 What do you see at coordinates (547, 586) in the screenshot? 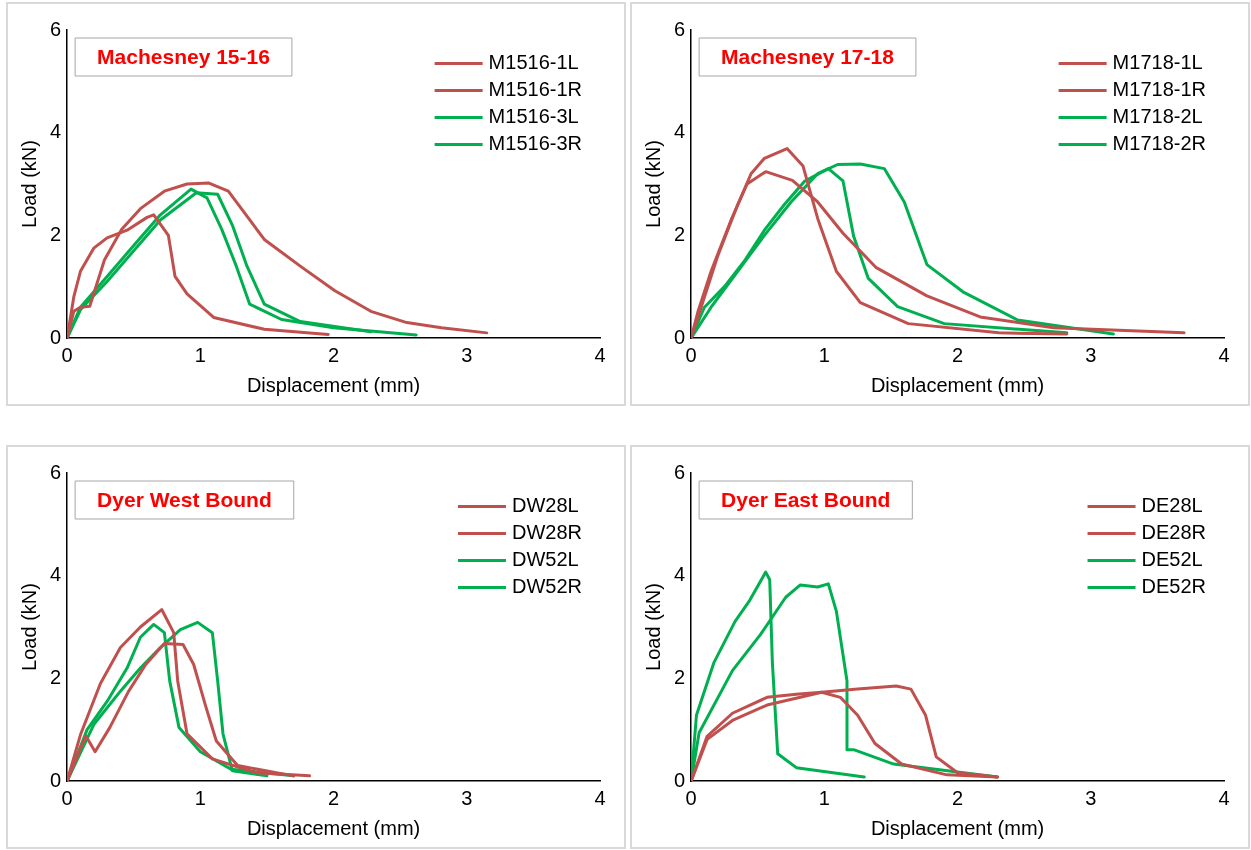
I see `legend-label: DW52R` at bounding box center [547, 586].